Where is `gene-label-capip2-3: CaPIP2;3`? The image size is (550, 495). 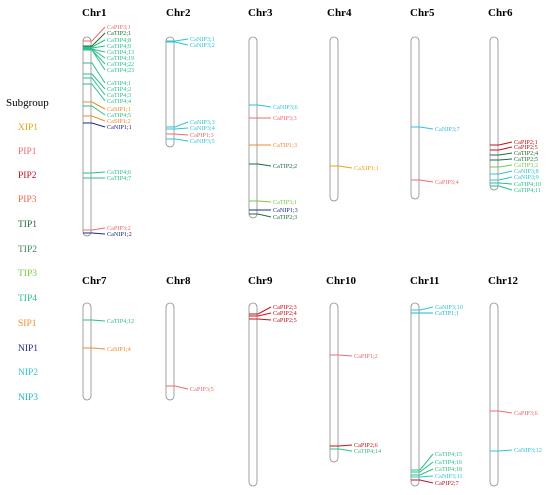 gene-label-capip2-3: CaPIP2;3 is located at coordinates (285, 307).